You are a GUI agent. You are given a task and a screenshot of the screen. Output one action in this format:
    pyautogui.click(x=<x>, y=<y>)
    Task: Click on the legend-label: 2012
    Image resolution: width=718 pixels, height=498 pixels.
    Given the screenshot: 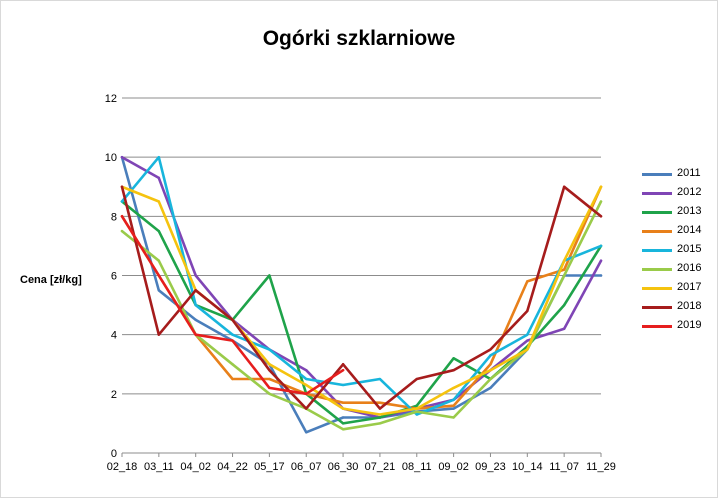 What is the action you would take?
    pyautogui.click(x=689, y=192)
    